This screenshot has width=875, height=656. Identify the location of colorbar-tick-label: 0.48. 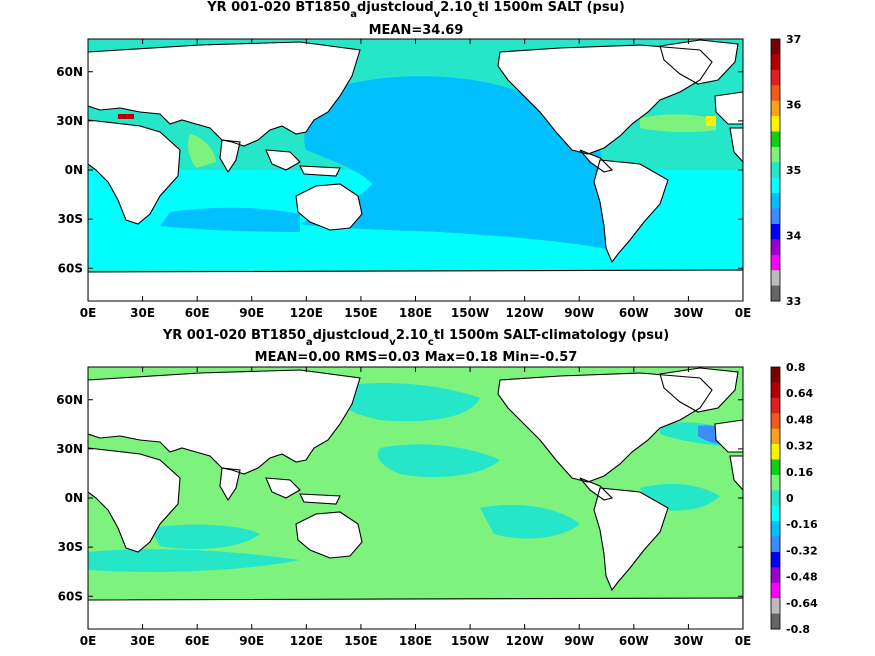
(799, 419).